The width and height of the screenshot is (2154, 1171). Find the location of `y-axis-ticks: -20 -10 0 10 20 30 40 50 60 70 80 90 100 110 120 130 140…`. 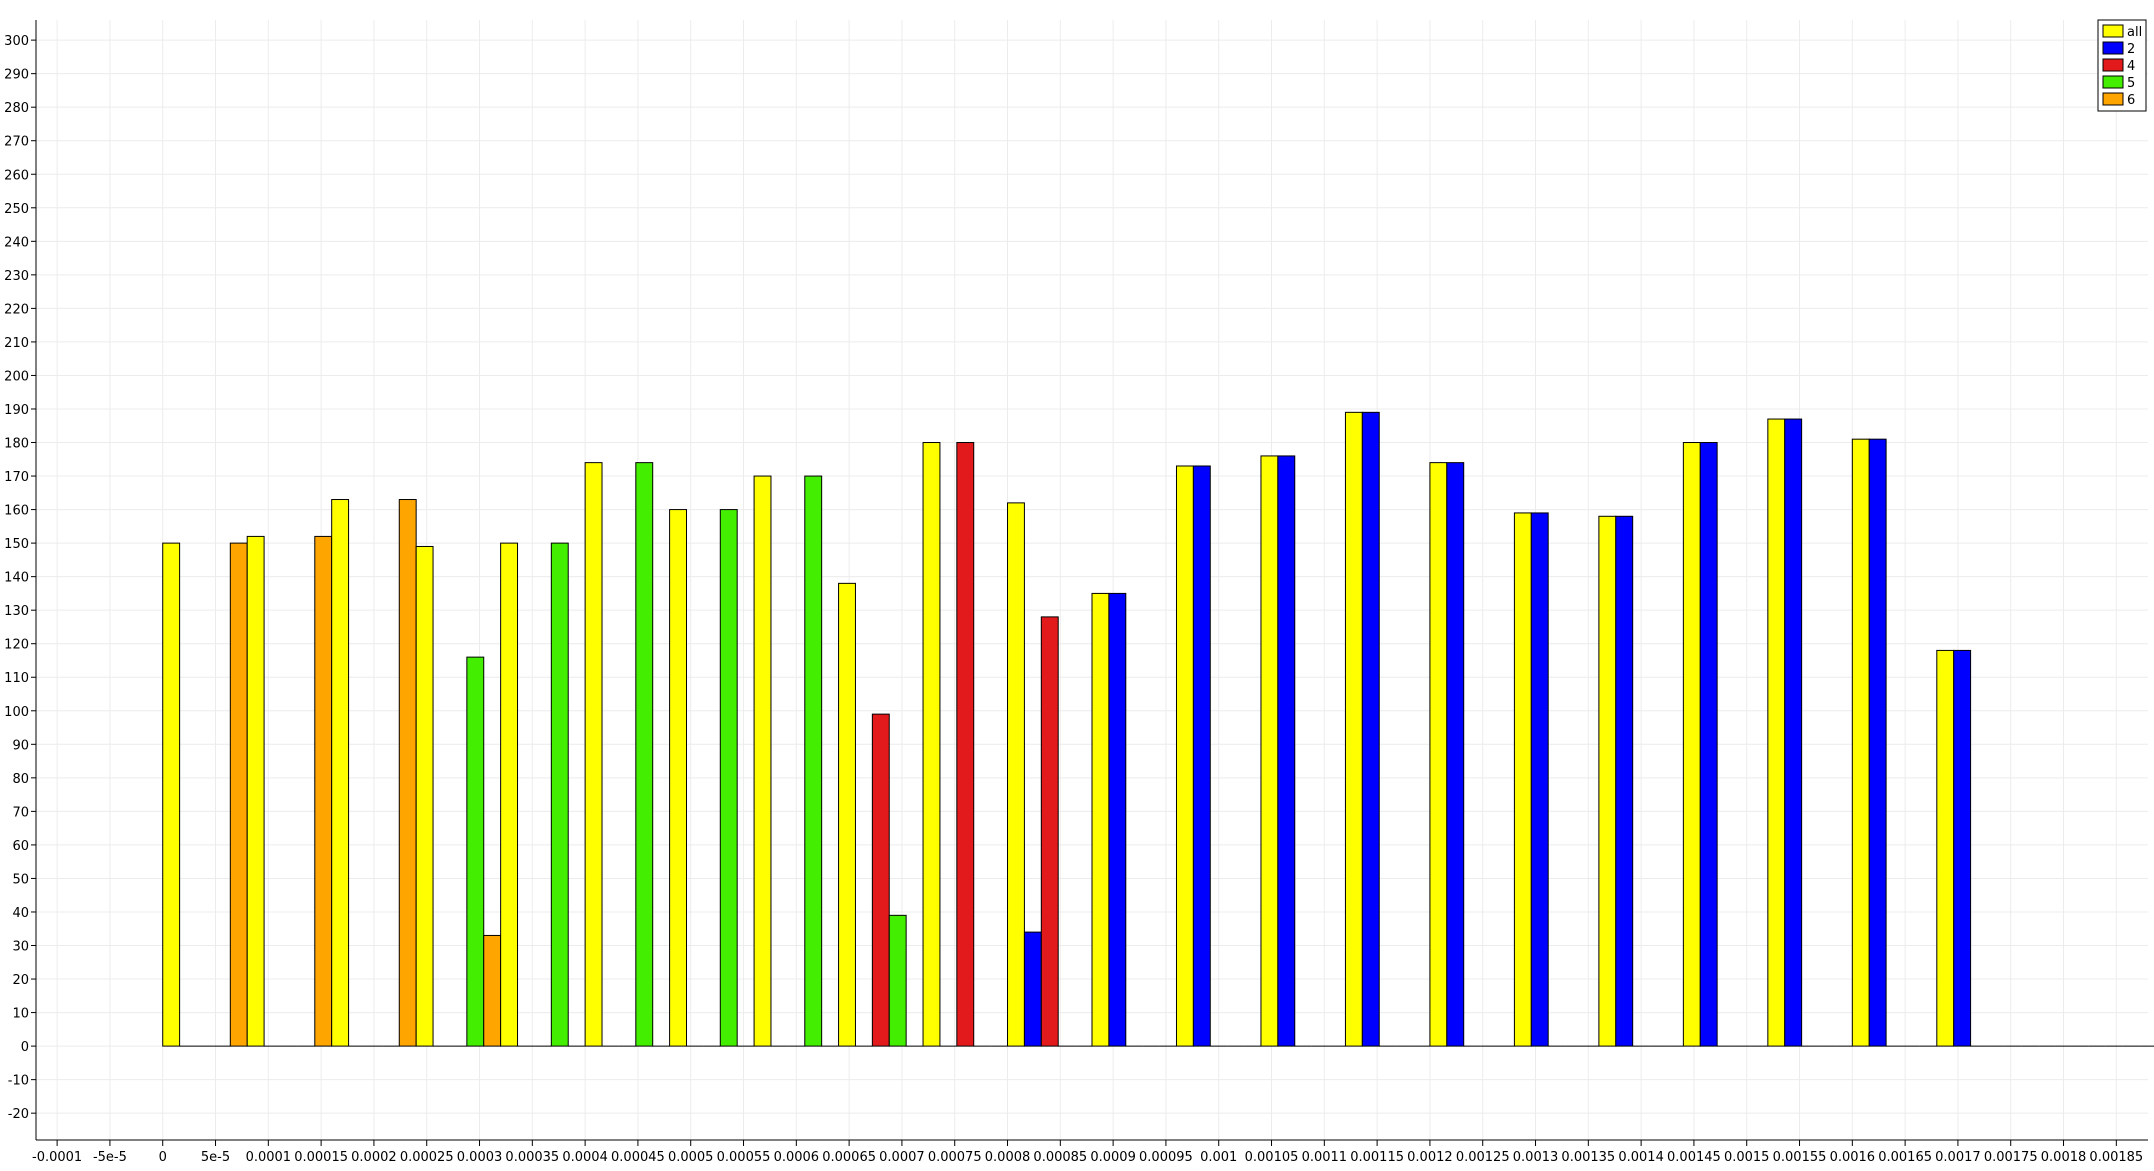

y-axis-ticks: -20 -10 0 10 20 30 40 50 60 70 80 90 100 110 120 130 140… is located at coordinates (20, 578).